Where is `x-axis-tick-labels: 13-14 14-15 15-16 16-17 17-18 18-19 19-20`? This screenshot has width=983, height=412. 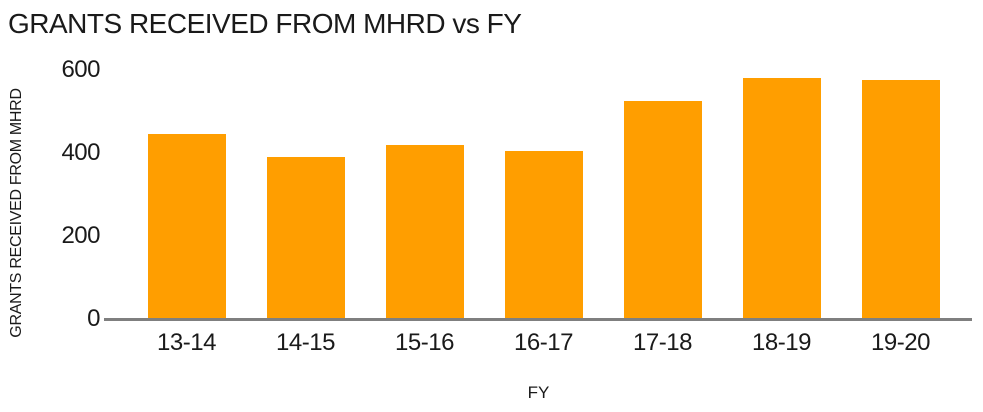
x-axis-tick-labels: 13-14 14-15 15-16 16-17 17-18 18-19 19-20 is located at coordinates (543, 343).